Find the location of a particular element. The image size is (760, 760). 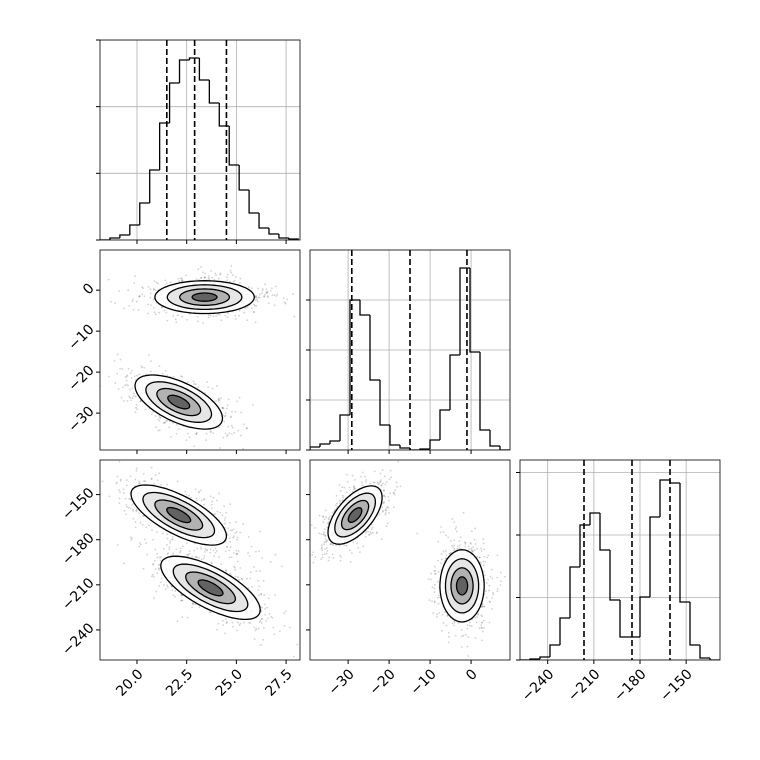

contour-line is located at coordinates (179, 402).